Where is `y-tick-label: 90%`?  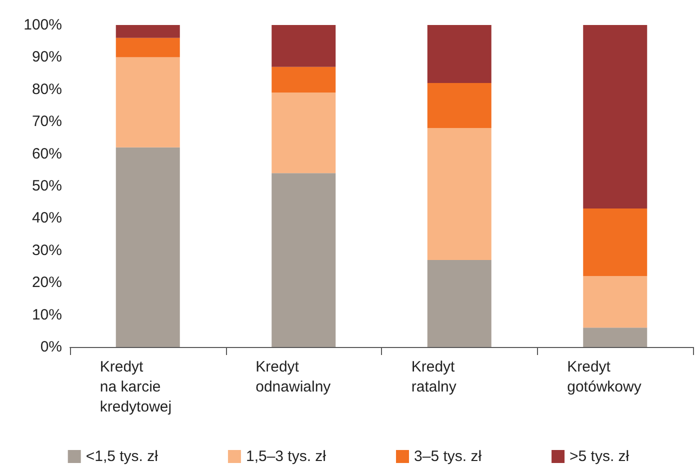 y-tick-label: 90% is located at coordinates (47, 57).